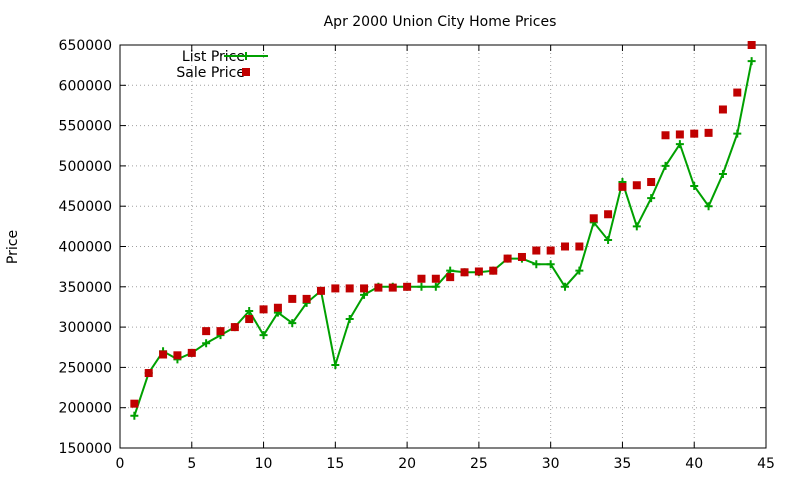 The height and width of the screenshot is (480, 800). Describe the element at coordinates (766, 464) in the screenshot. I see `x-tick-label: 45` at that location.